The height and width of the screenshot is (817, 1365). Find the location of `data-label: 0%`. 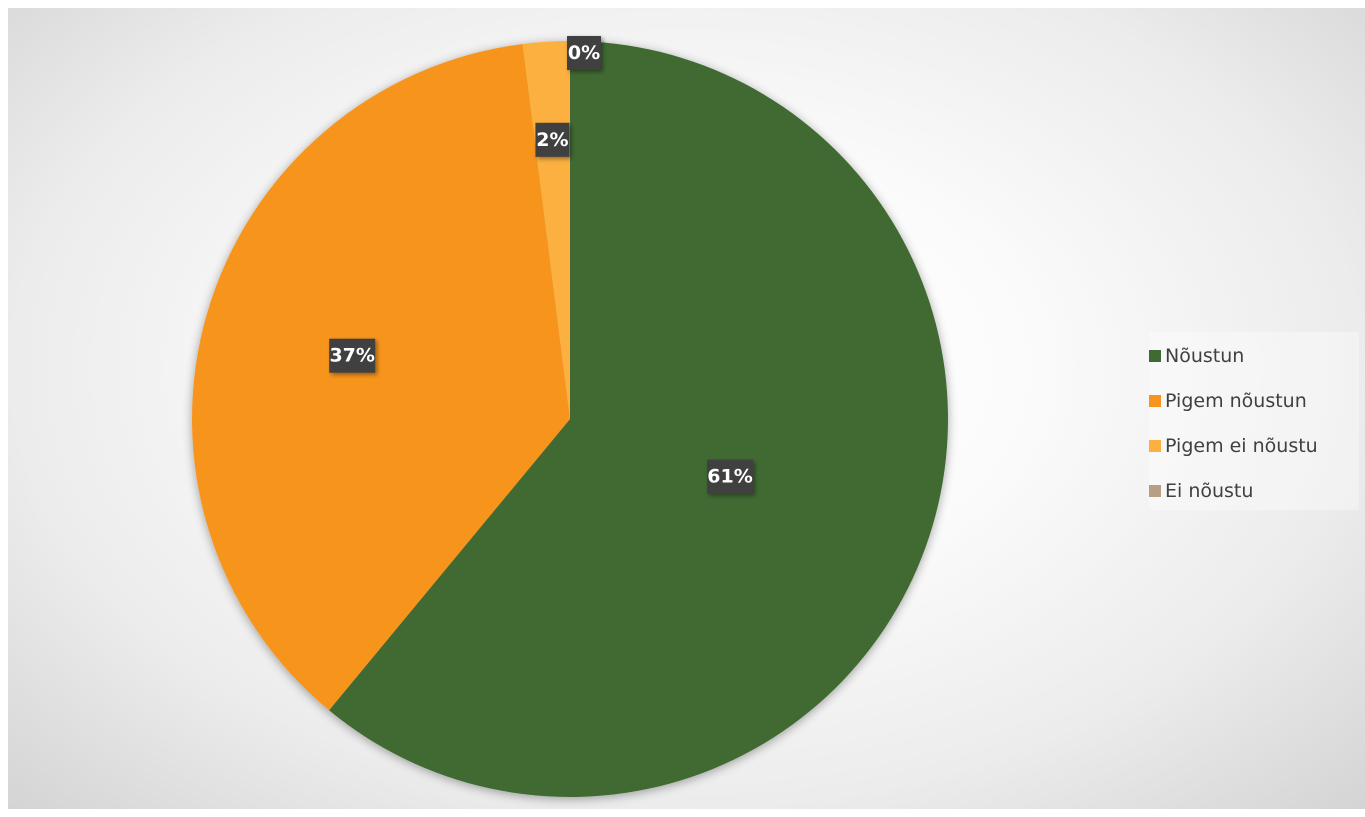

data-label: 0% is located at coordinates (584, 53).